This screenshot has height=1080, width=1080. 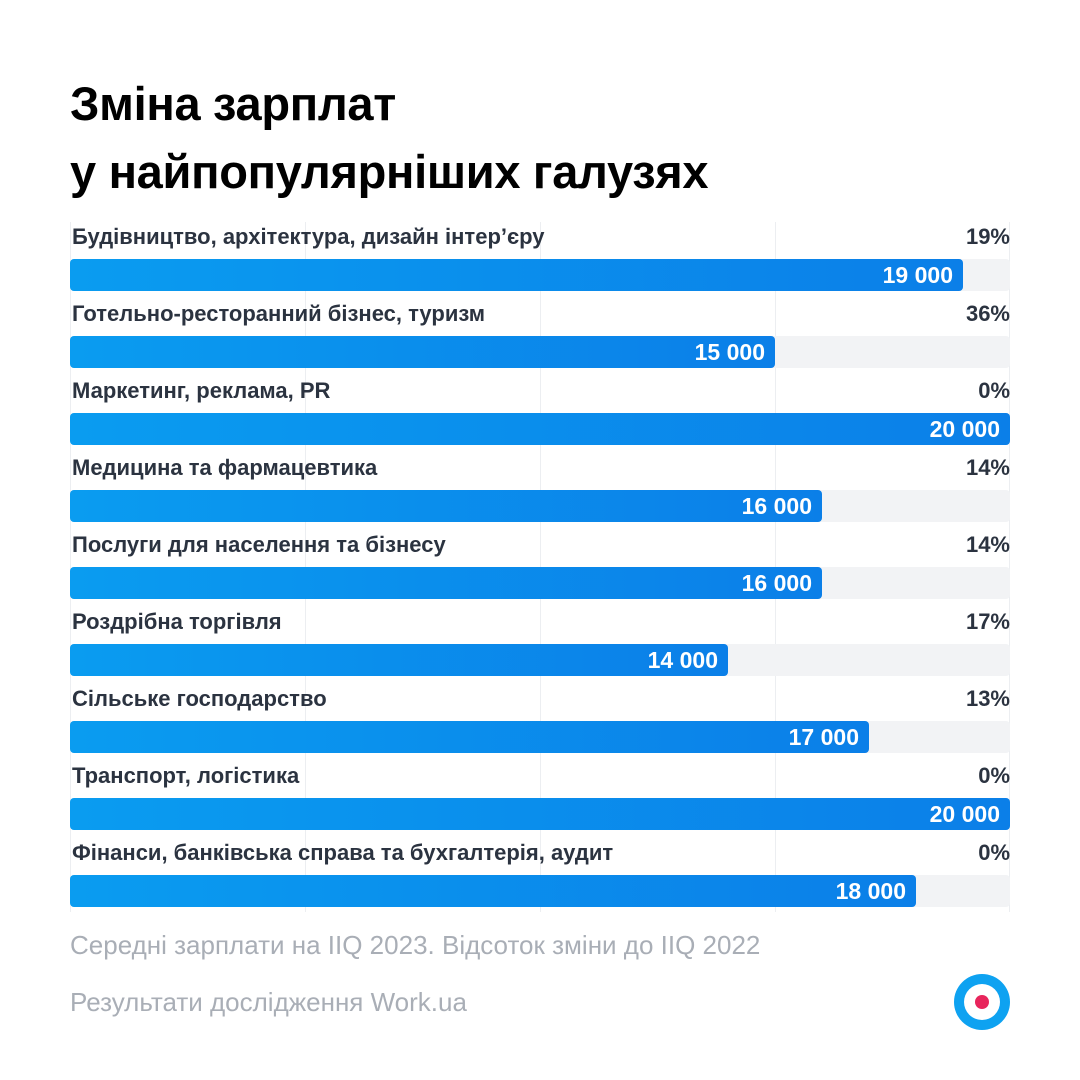 I want to click on gridline, so click(x=1009, y=567).